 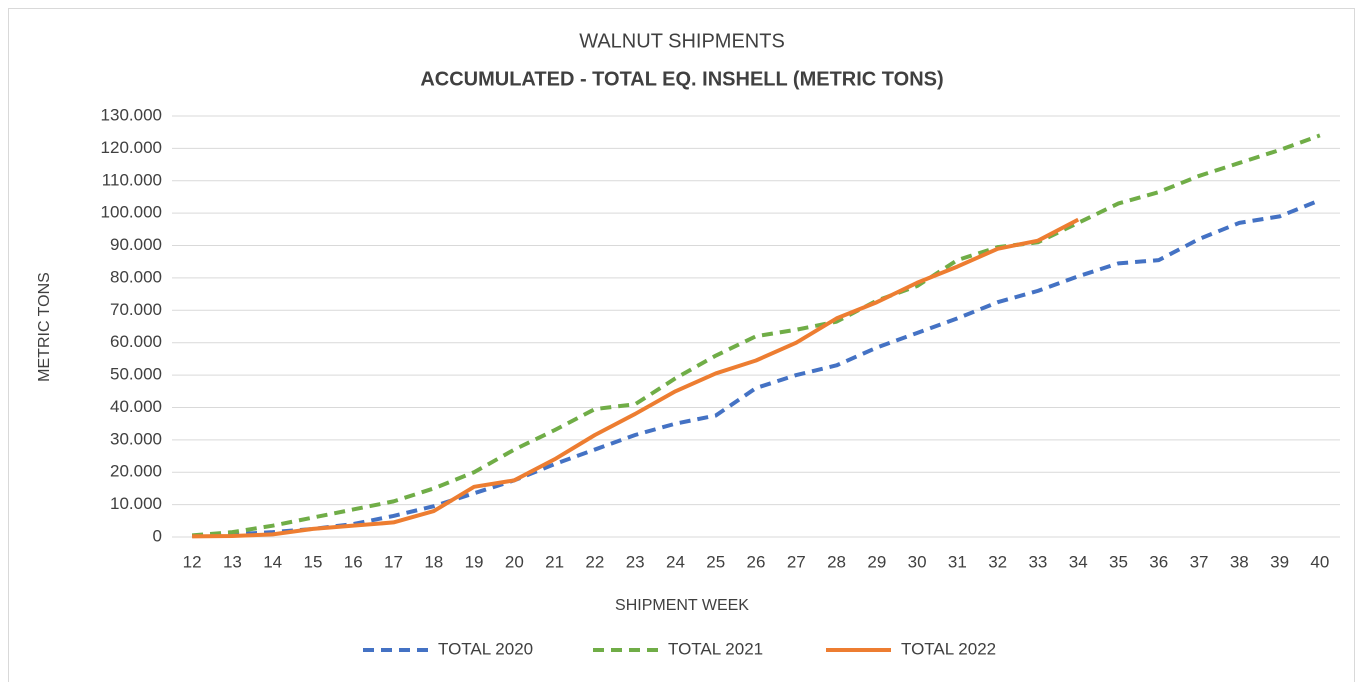 What do you see at coordinates (715, 648) in the screenshot?
I see `legend-label: TOTAL 2021` at bounding box center [715, 648].